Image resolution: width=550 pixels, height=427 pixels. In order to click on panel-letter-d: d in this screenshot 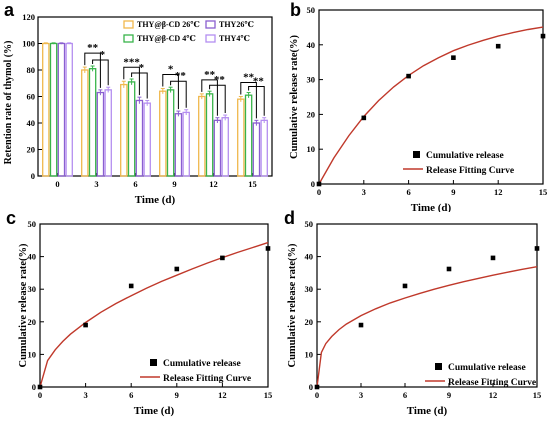, I will do `click(289, 218)`.